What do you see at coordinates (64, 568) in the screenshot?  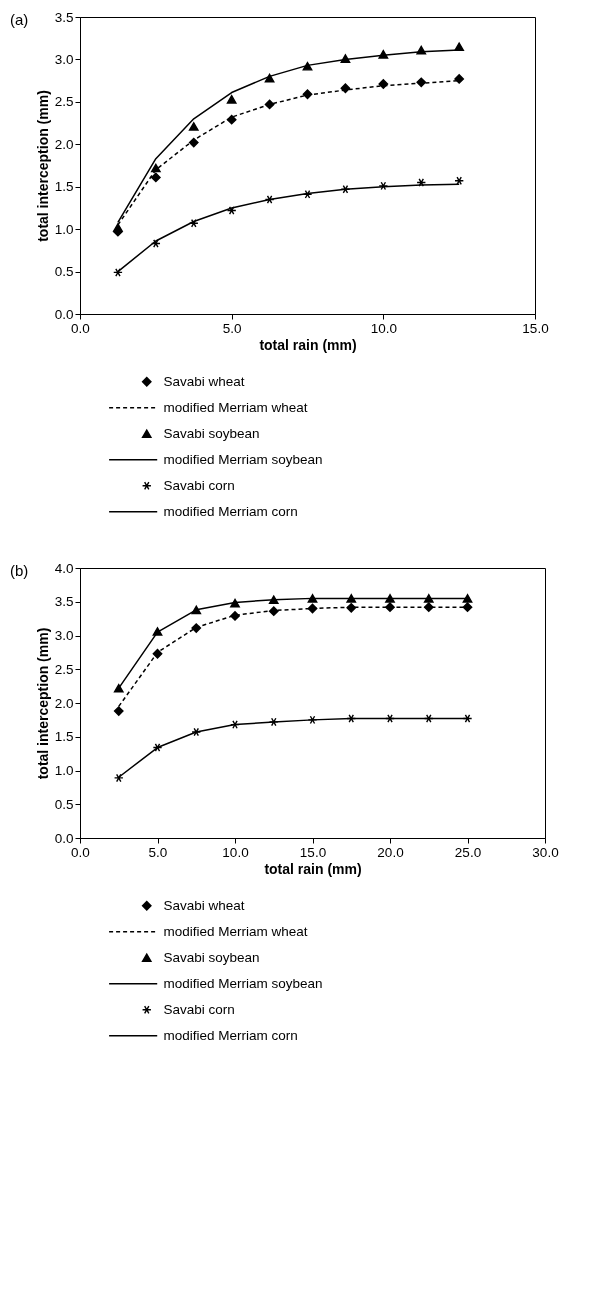 I see `y-tick-label: 4.0` at bounding box center [64, 568].